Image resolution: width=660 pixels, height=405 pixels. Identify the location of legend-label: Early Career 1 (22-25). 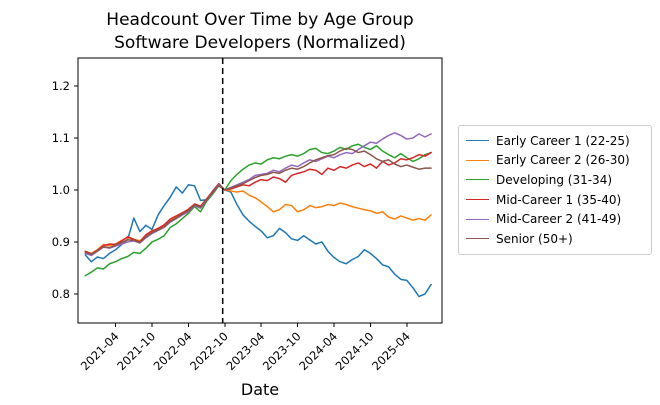
(563, 140).